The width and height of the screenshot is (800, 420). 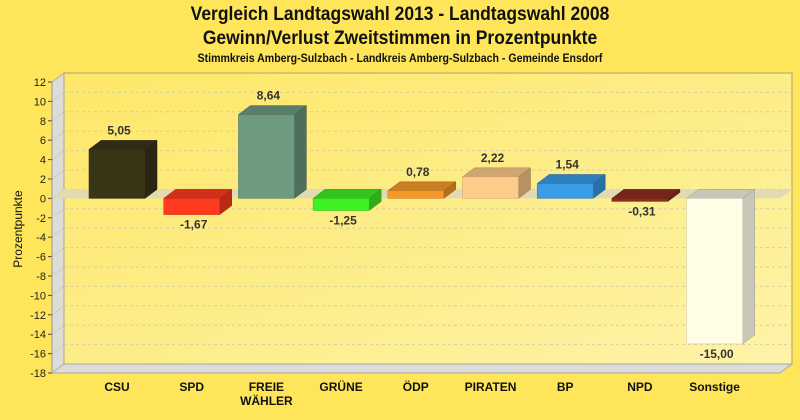 What do you see at coordinates (119, 130) in the screenshot?
I see `data-label: 5,05` at bounding box center [119, 130].